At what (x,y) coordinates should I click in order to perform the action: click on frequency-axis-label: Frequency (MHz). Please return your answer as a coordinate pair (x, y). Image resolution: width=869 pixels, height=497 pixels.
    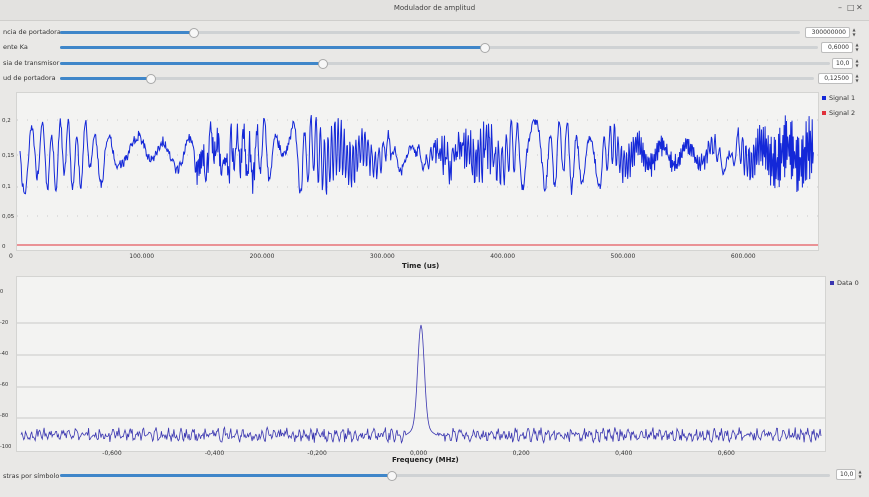
    Looking at the image, I should click on (425, 460).